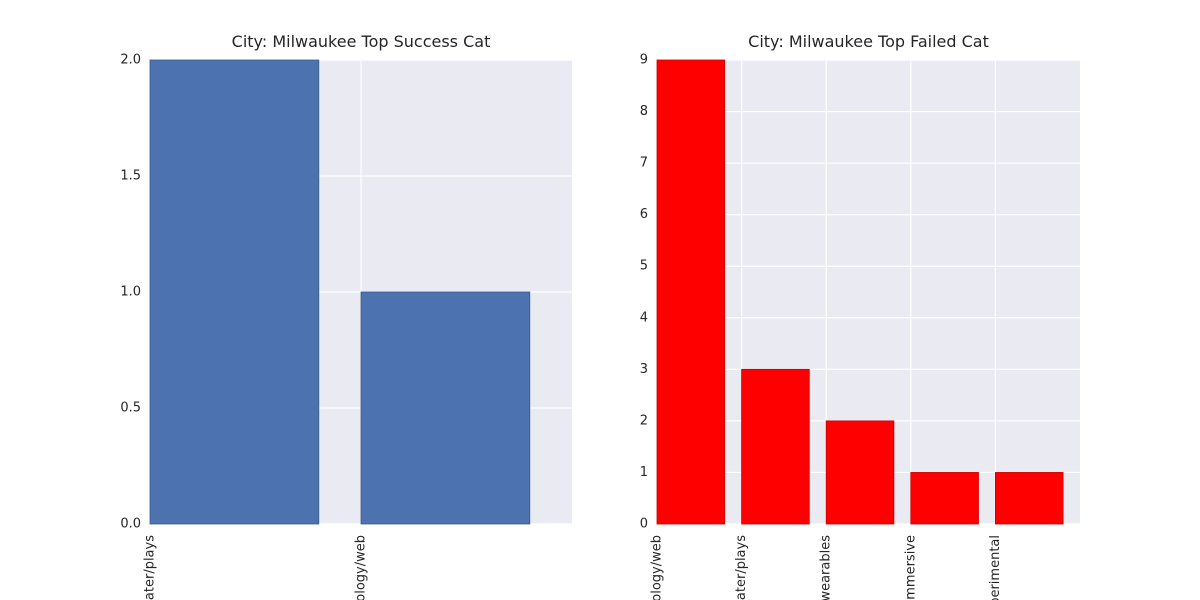 The image size is (1200, 600). Describe the element at coordinates (644, 524) in the screenshot. I see `y-tick-label: 0` at that location.